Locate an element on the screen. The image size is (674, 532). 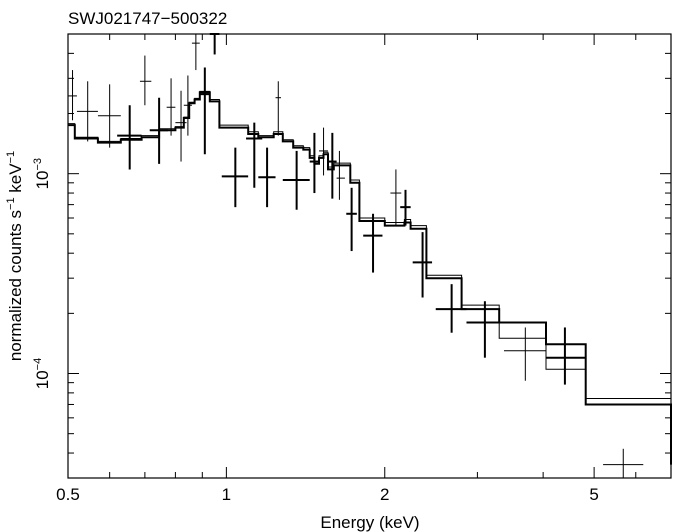
y-axis-label-mid: keV is located at coordinates (15, 180).